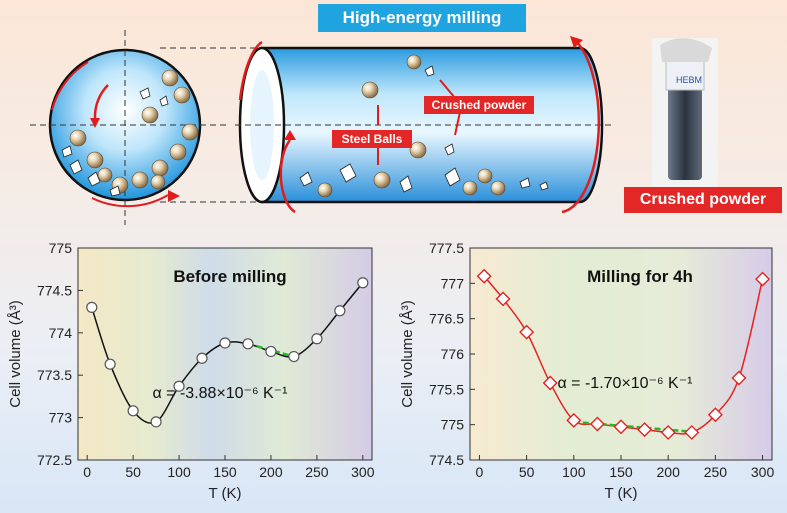  Describe the element at coordinates (479, 105) in the screenshot. I see `label-crushed-powder-small: Crushed powder` at that location.